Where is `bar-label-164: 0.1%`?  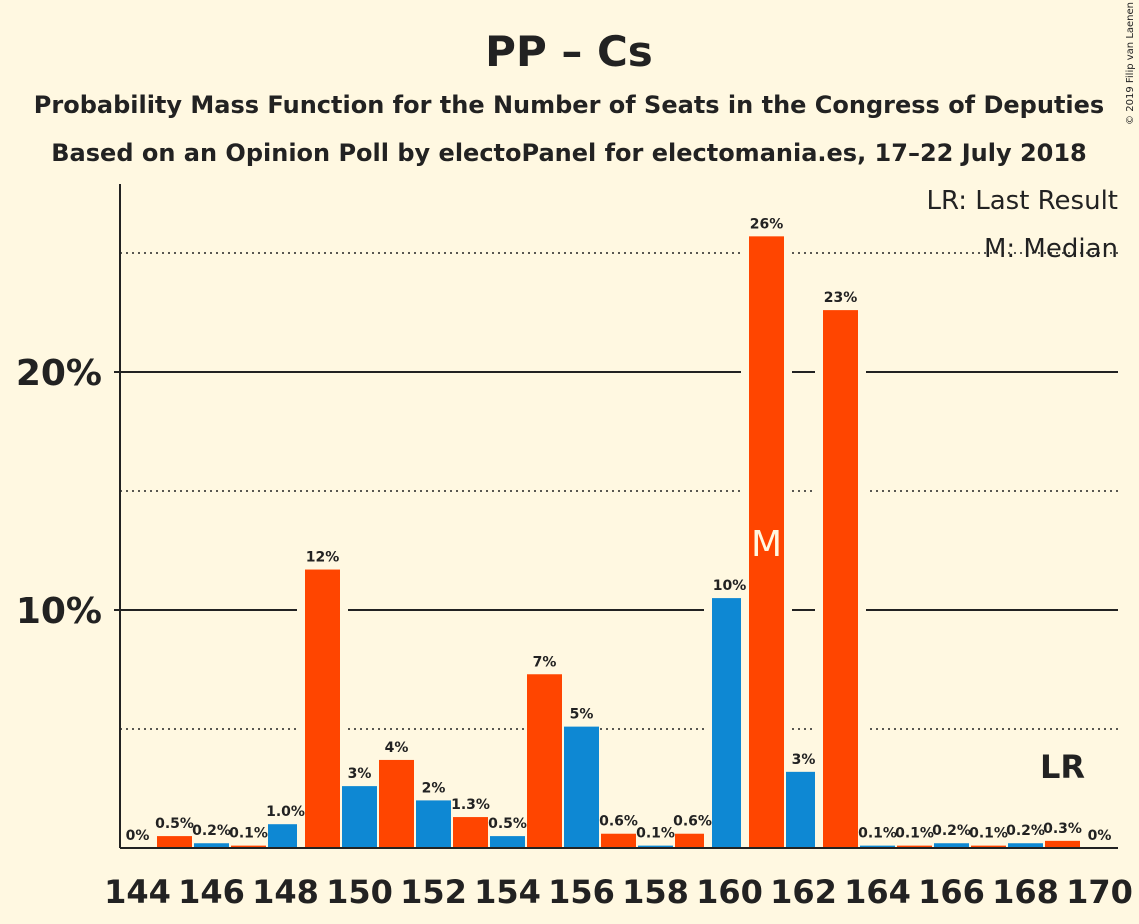 bar-label-164: 0.1% is located at coordinates (877, 834).